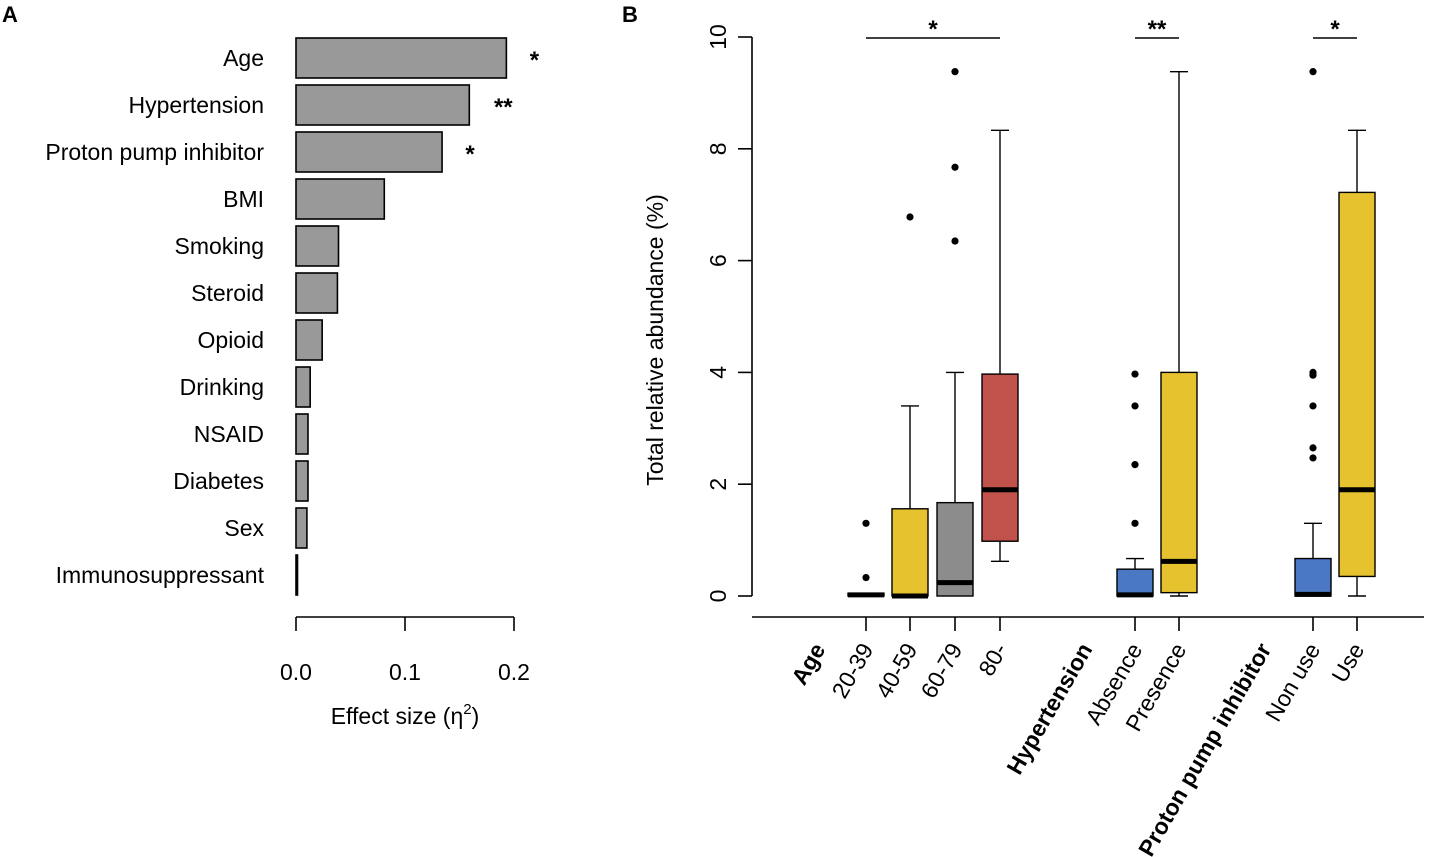 This screenshot has height=857, width=1434. What do you see at coordinates (514, 672) in the screenshot?
I see `x-tick-label: 0.2` at bounding box center [514, 672].